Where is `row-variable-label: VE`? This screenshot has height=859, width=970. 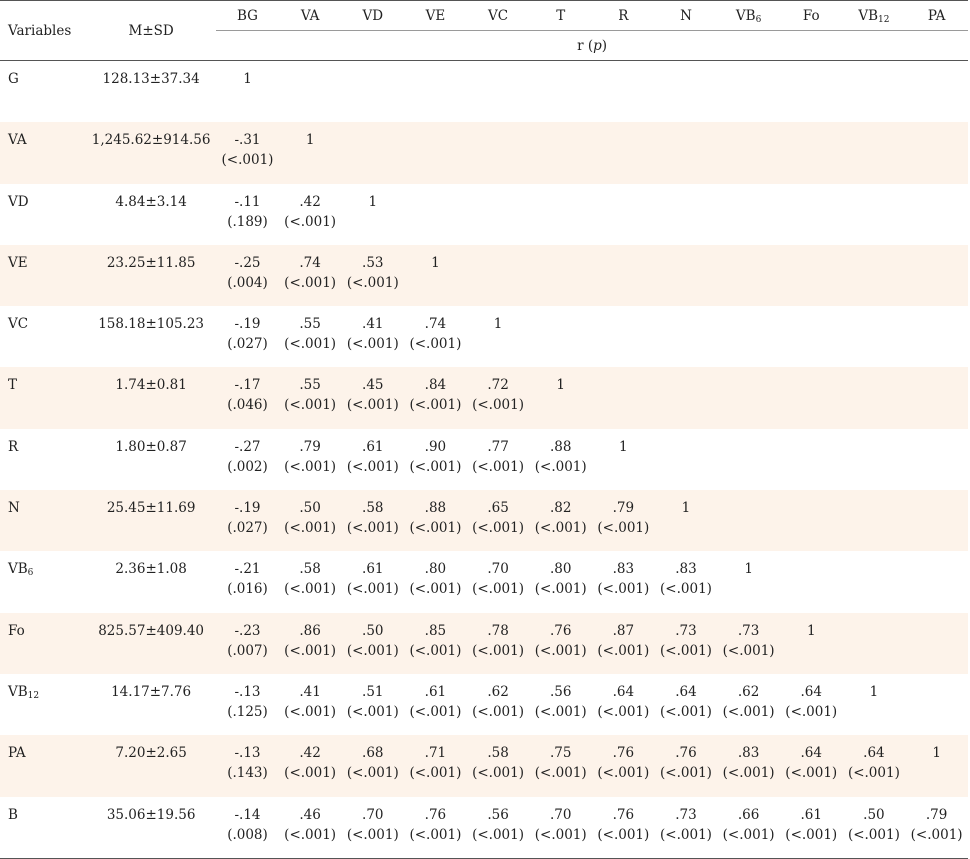 row-variable-label: VE is located at coordinates (18, 262).